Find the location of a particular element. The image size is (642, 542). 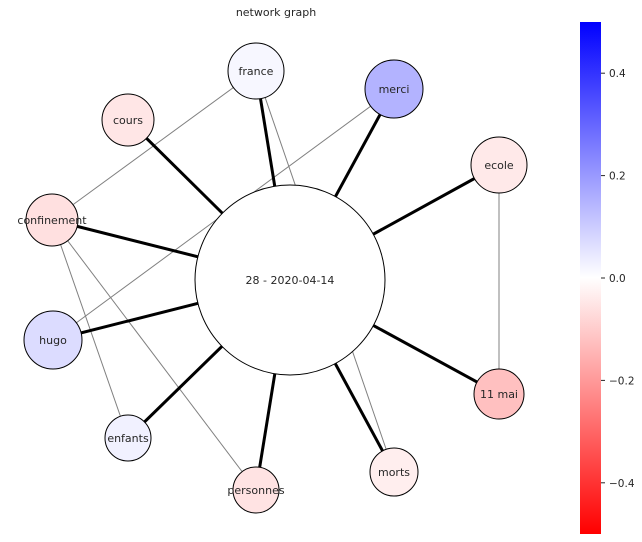

node-11mai-circle is located at coordinates (499, 394).